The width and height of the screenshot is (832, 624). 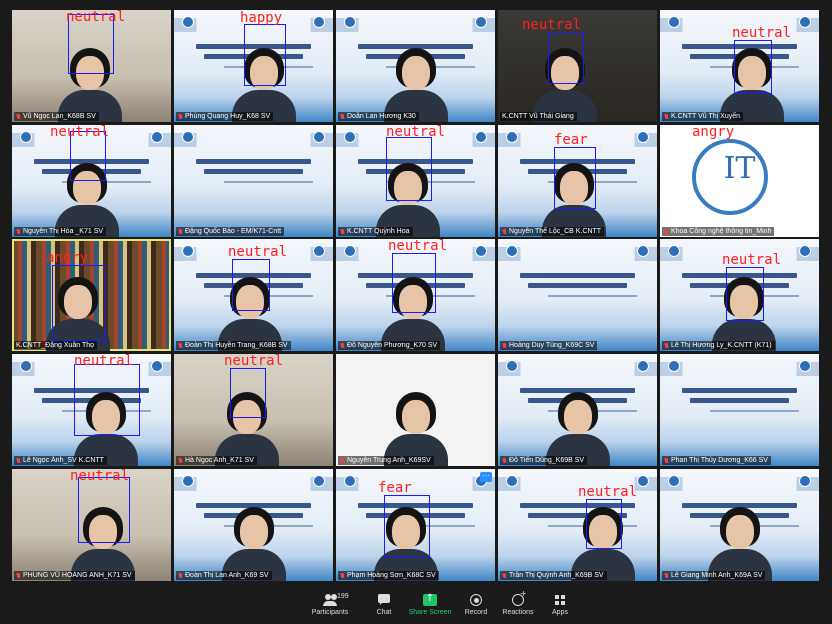 What do you see at coordinates (253, 181) in the screenshot?
I see `participant-tile: Đặng Quốc Bảo - EM/K71-Cntt` at bounding box center [253, 181].